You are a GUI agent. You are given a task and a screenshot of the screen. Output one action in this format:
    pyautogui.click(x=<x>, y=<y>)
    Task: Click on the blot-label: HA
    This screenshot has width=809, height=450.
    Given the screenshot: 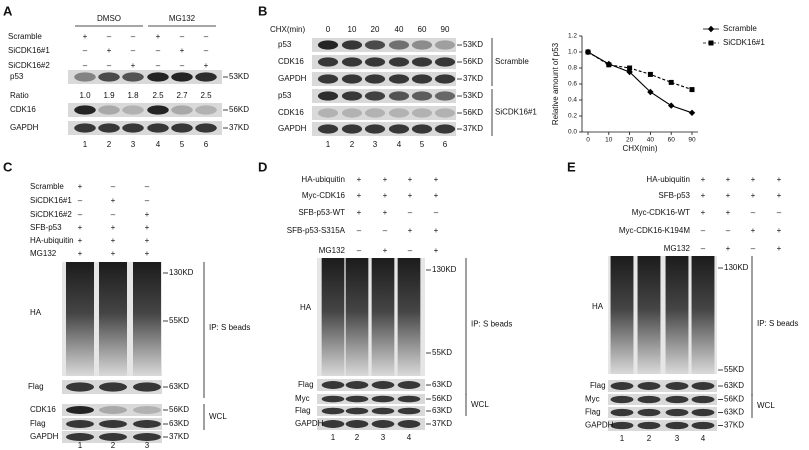 What is the action you would take?
    pyautogui.click(x=306, y=307)
    